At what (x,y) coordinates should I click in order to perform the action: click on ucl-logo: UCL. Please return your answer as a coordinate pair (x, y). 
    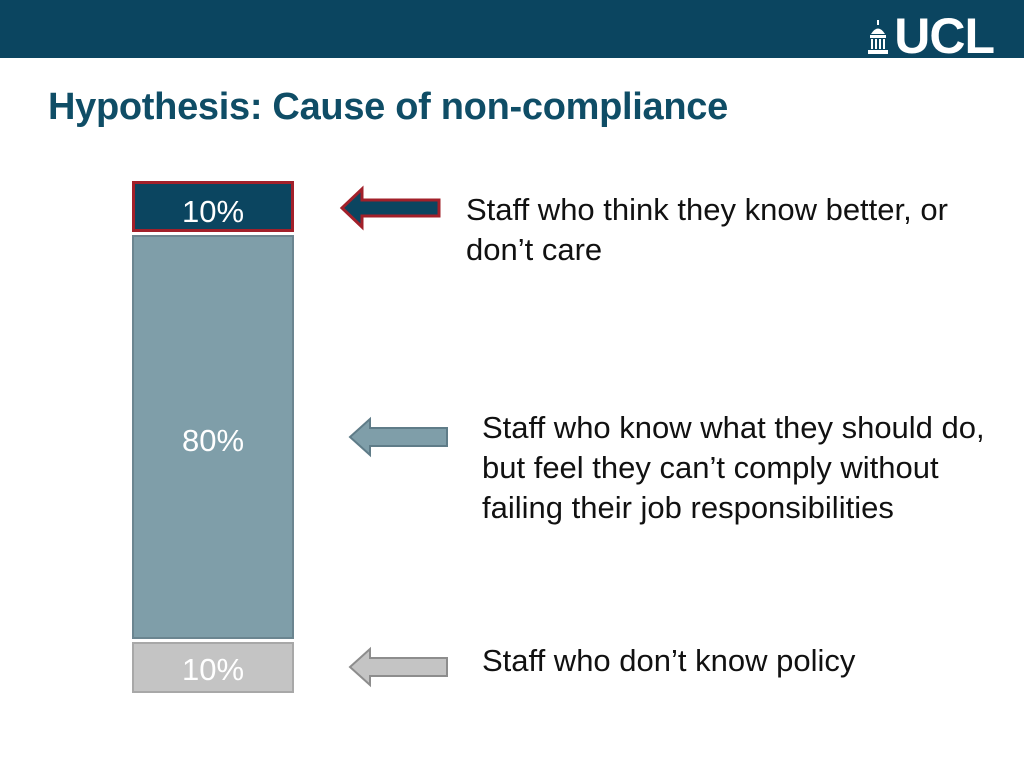
    Looking at the image, I should click on (931, 36).